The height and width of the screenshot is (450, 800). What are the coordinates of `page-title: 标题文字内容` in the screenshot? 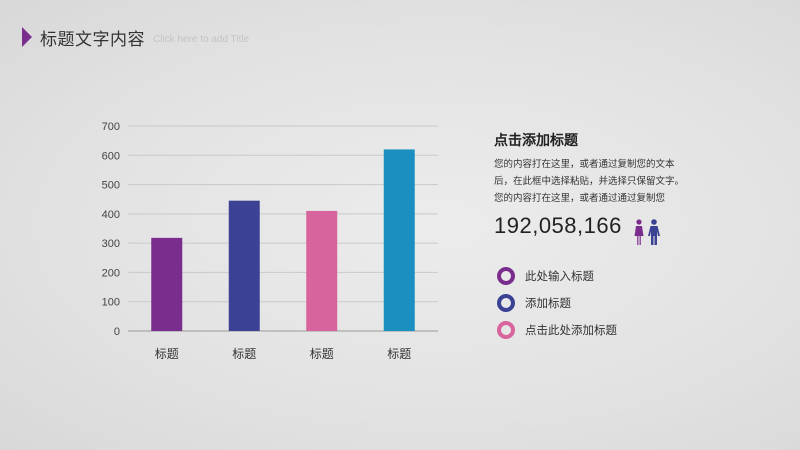 It's located at (92, 39).